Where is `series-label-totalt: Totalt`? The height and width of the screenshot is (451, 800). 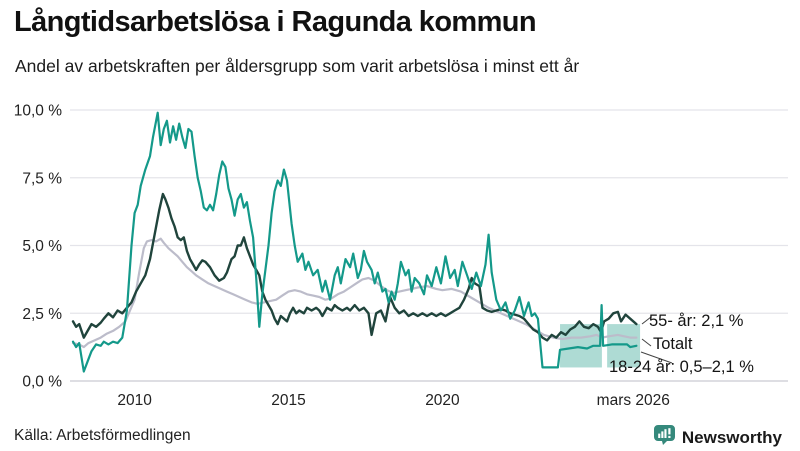 series-label-totalt: Totalt is located at coordinates (673, 344).